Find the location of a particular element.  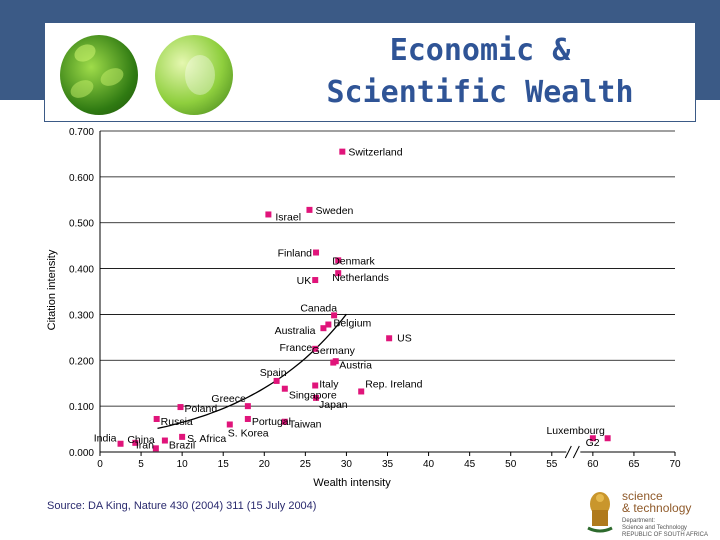

logo-line1: science is located at coordinates (642, 496).